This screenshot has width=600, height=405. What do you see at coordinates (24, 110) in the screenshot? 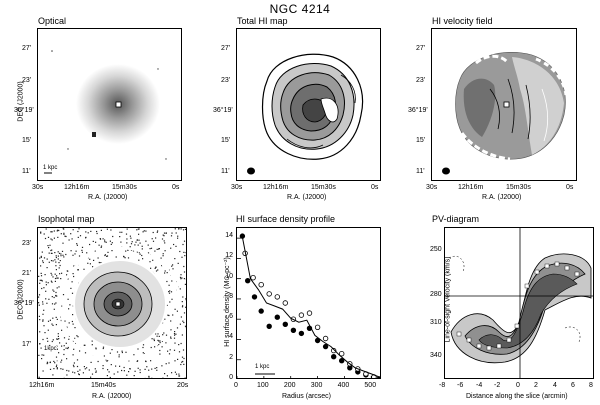
I see `optical-ytick: 36°19'` at bounding box center [24, 110].